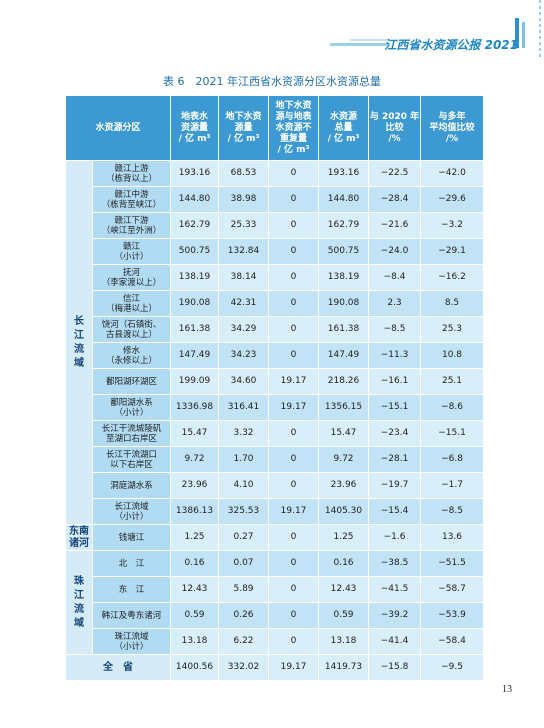 This screenshot has height=728, width=544. Describe the element at coordinates (343, 127) in the screenshot. I see `header-line: 总量` at that location.